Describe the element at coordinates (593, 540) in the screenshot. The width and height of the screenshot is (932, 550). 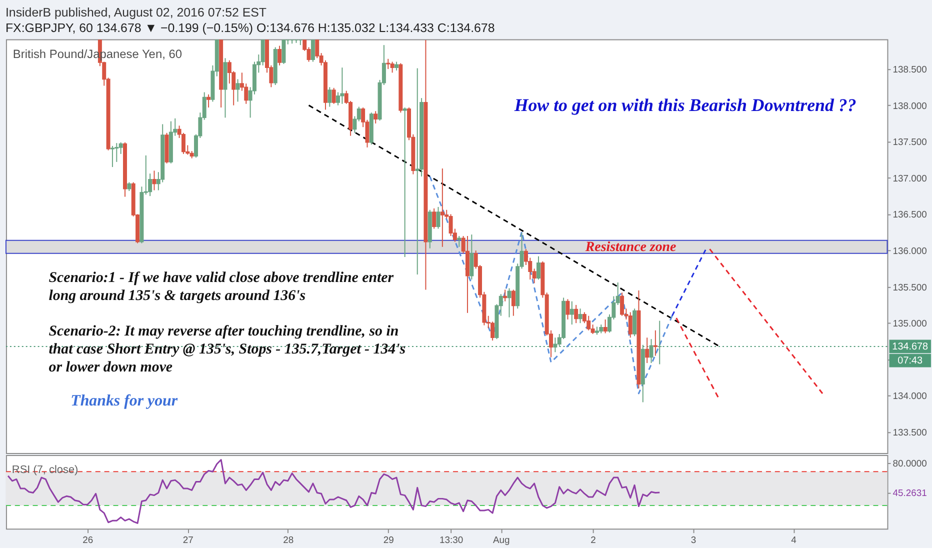
I see `x-tick-label: 2` at that location.